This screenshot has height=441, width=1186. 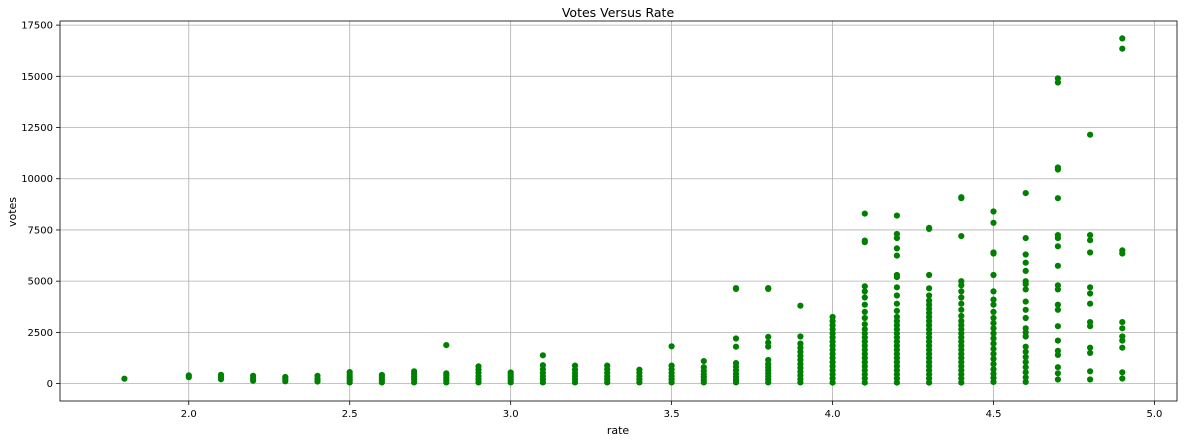 What do you see at coordinates (50, 384) in the screenshot?
I see `y-tick-label: 0` at bounding box center [50, 384].